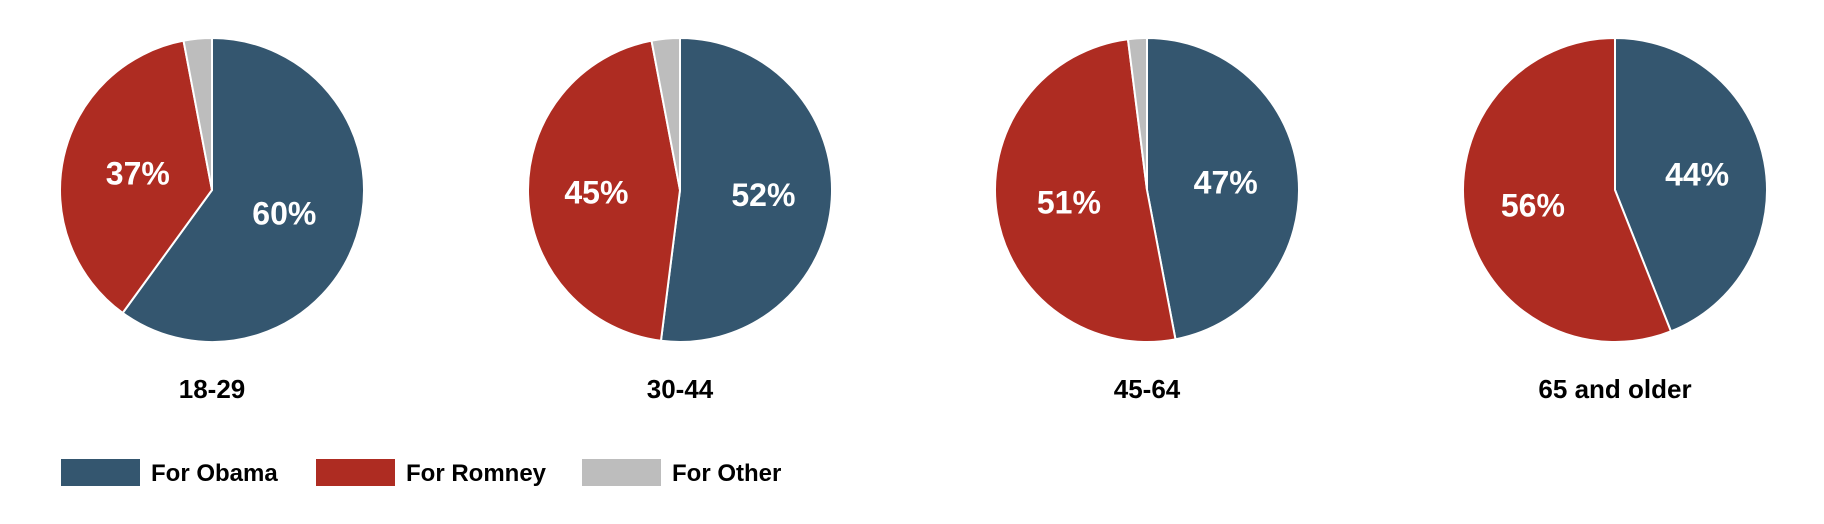 This screenshot has height=524, width=1824. What do you see at coordinates (726, 473) in the screenshot?
I see `legend-label: For Other` at bounding box center [726, 473].